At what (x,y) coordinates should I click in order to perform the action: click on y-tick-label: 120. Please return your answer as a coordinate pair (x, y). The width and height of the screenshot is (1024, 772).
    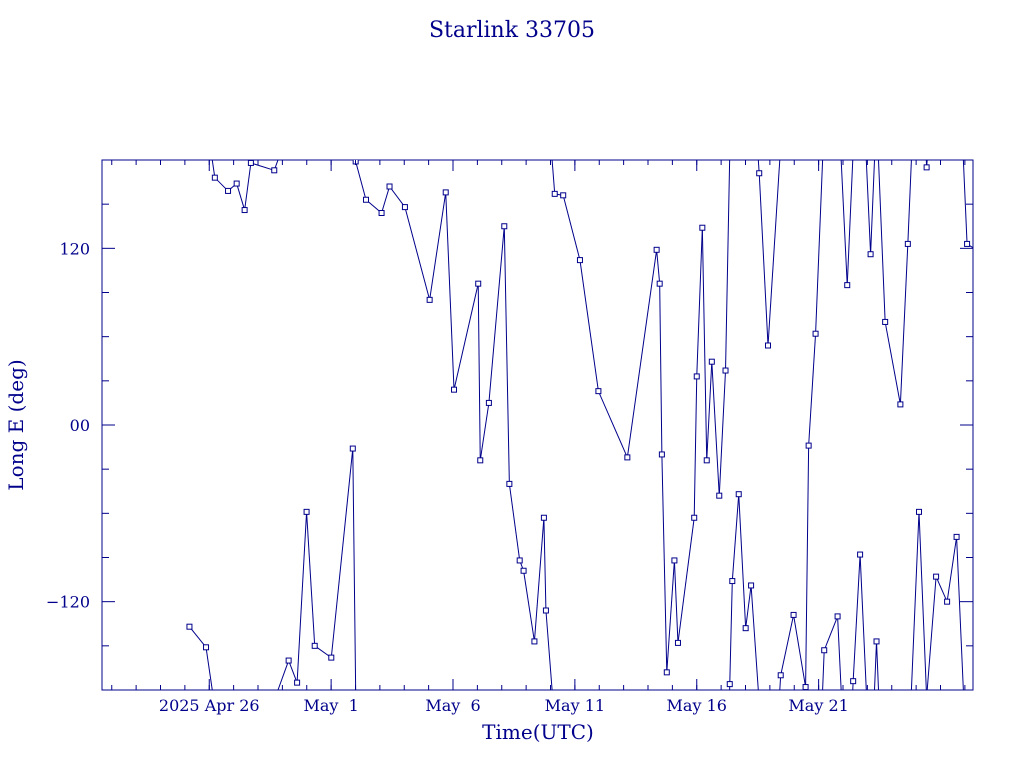
    Looking at the image, I should click on (74, 248).